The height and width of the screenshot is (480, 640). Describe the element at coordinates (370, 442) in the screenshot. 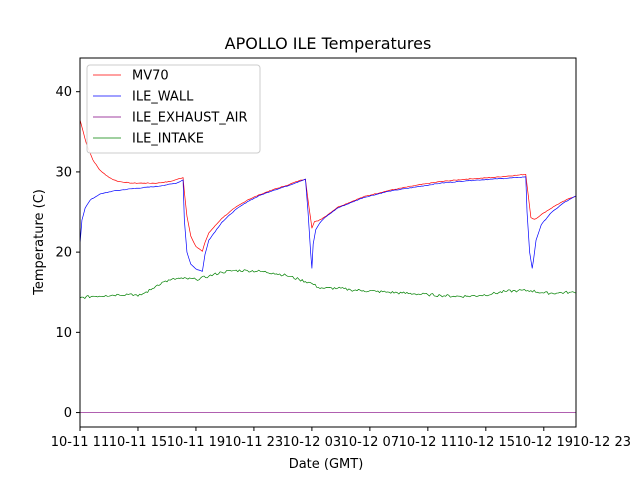

I see `x-tick-label: 10-12 07` at that location.